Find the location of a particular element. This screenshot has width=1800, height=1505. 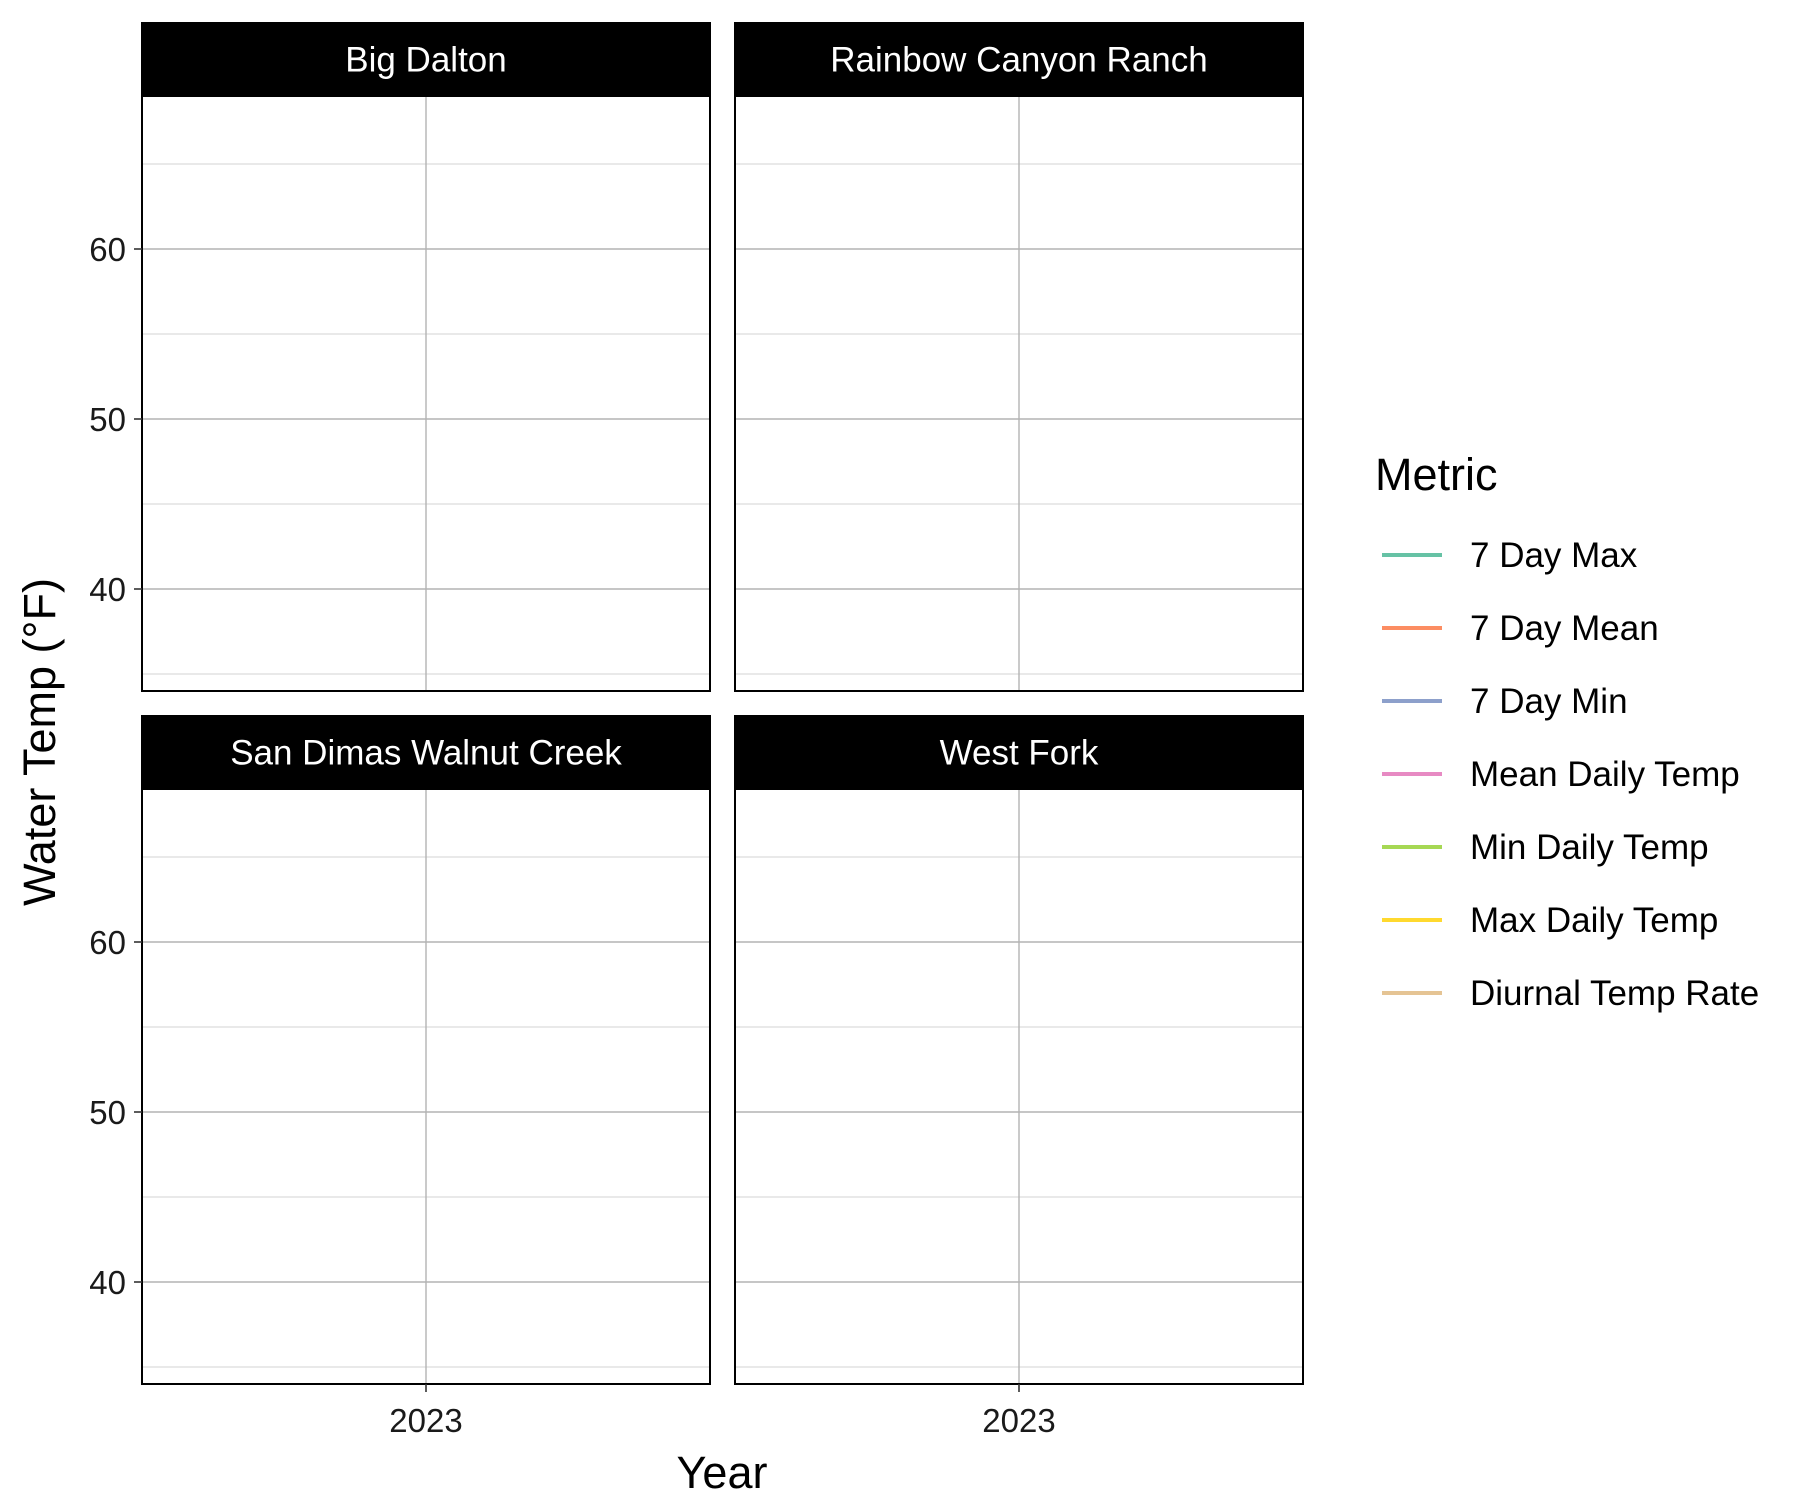

x-axis-title: Year is located at coordinates (722, 1472).